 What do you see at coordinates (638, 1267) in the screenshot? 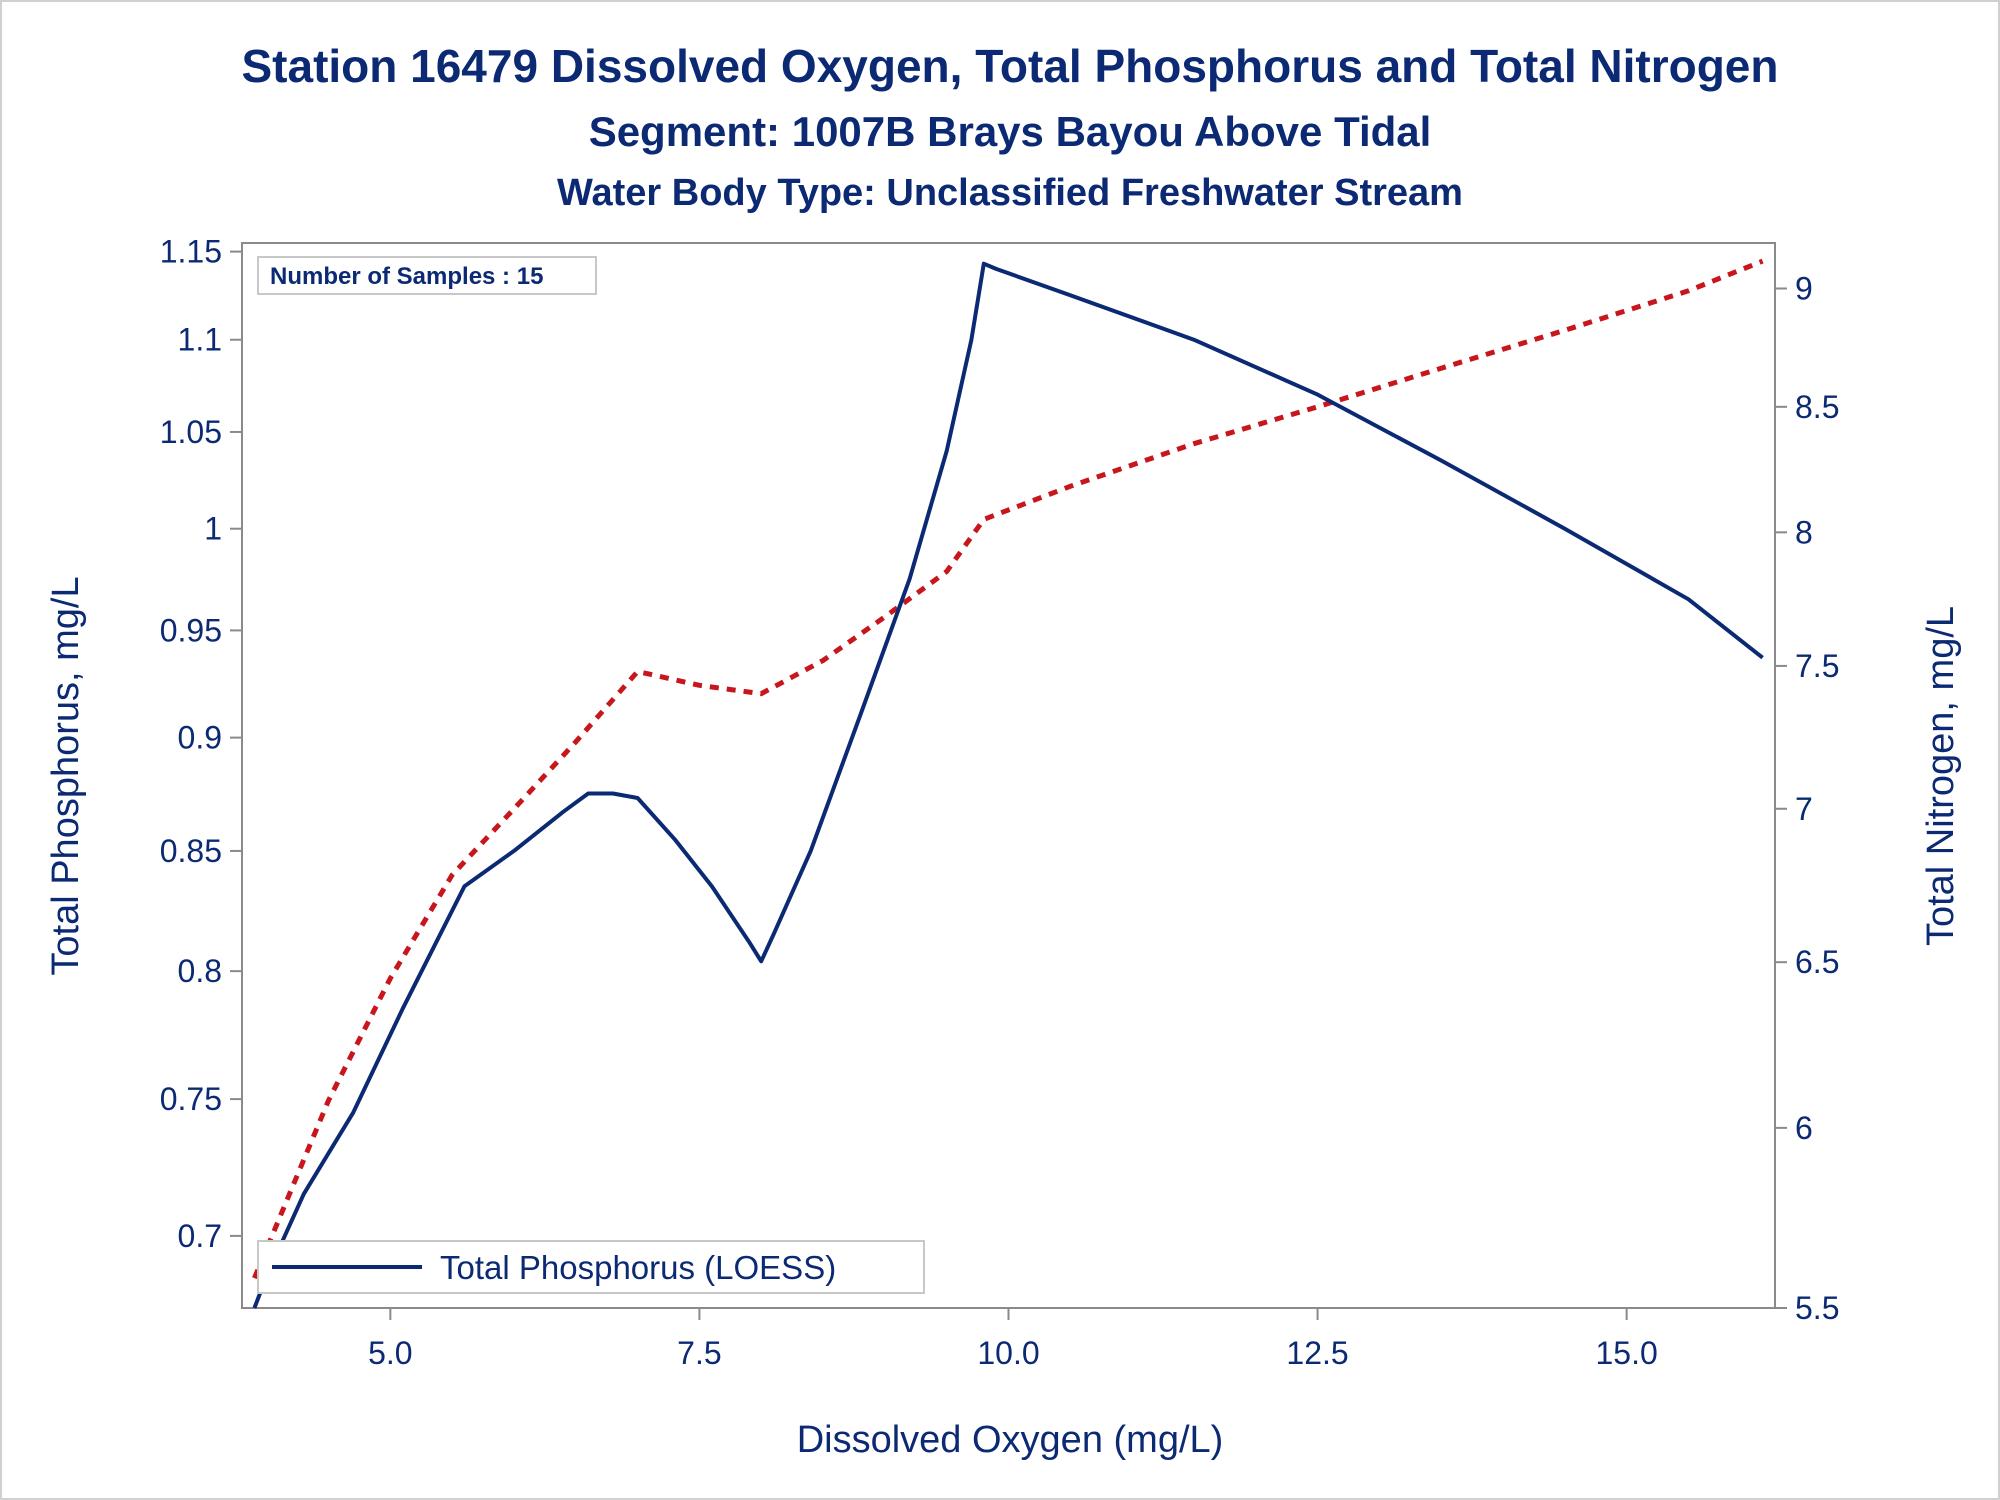
I see `legend-label-phosphorus: Total Phosphorus (LOESS)` at bounding box center [638, 1267].